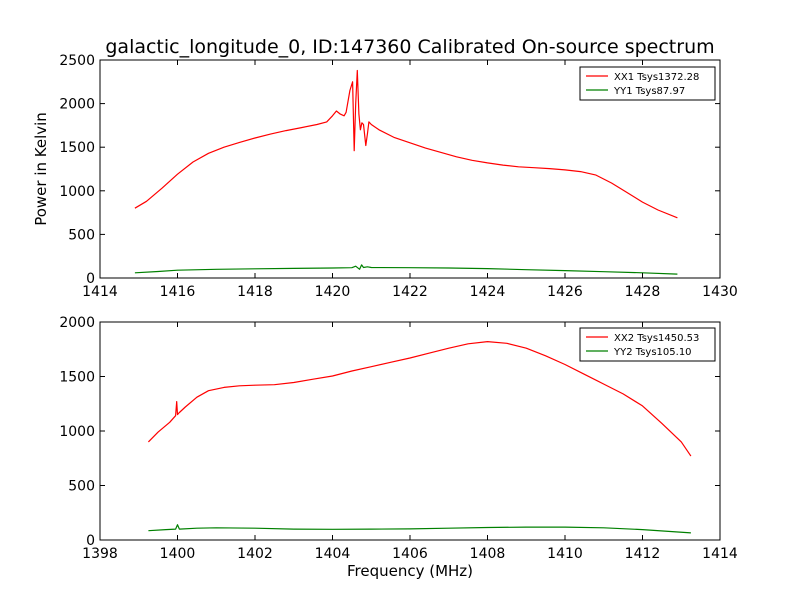  What do you see at coordinates (100, 292) in the screenshot?
I see `top-x-tick-label: 1414` at bounding box center [100, 292].